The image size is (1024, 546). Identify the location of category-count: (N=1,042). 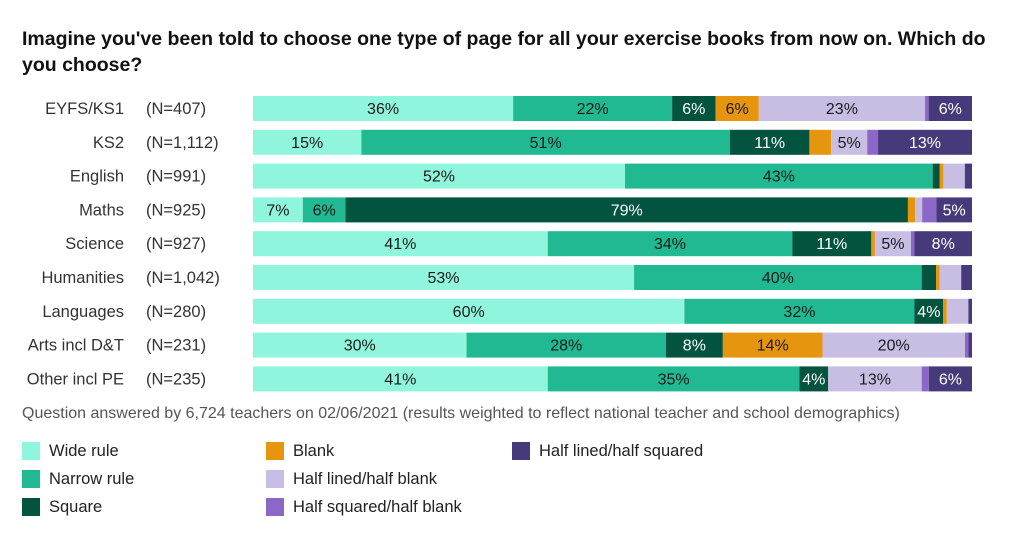
(183, 278).